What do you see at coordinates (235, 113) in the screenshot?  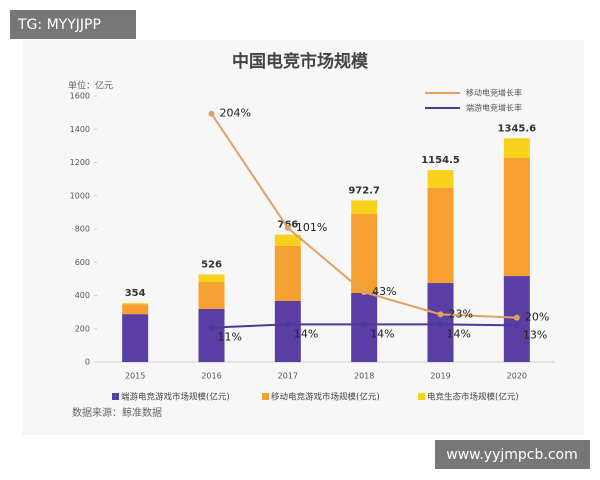 I see `data-label: 204%` at bounding box center [235, 113].